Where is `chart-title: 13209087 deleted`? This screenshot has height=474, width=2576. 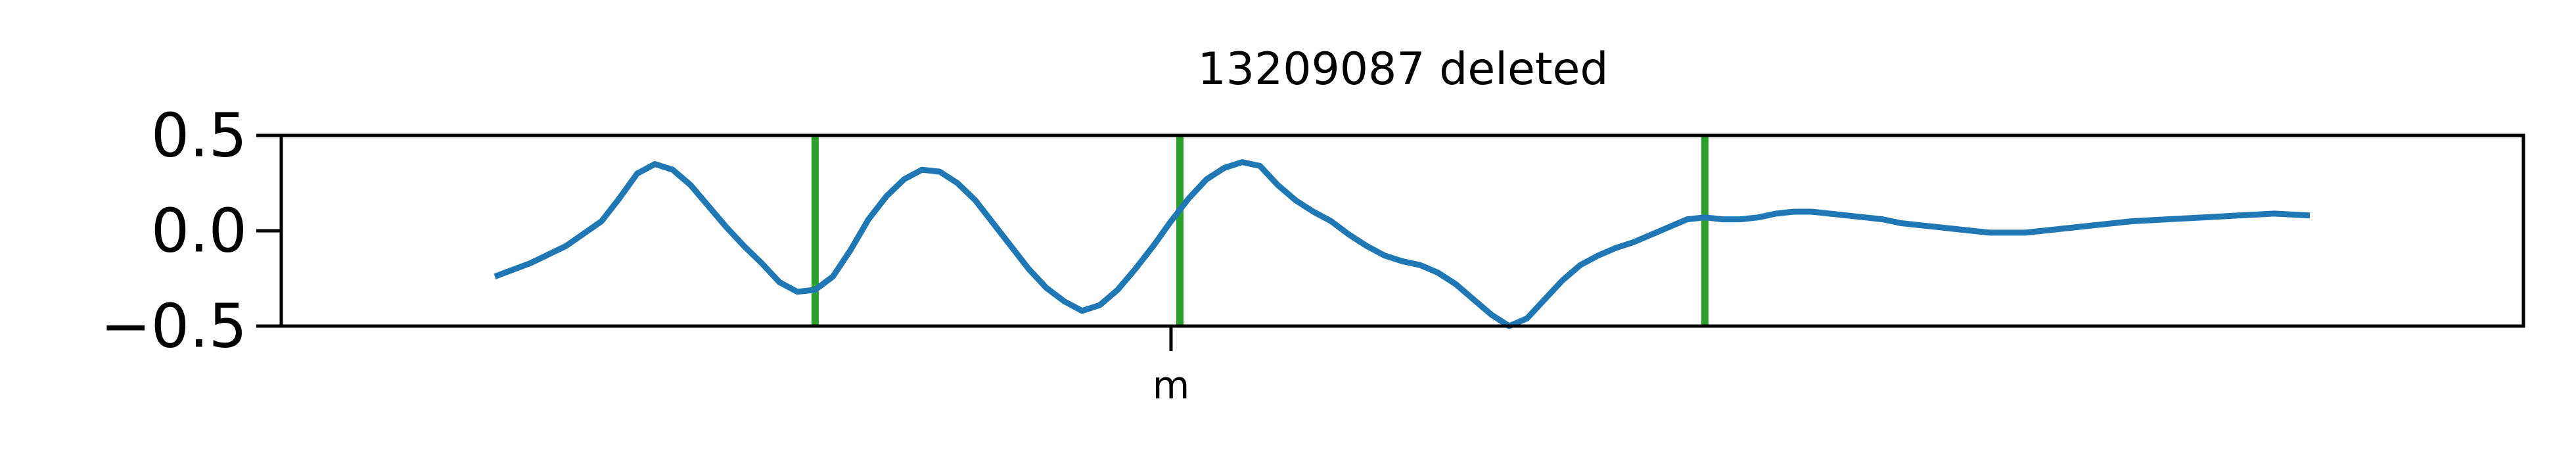
chart-title: 13209087 deleted is located at coordinates (1403, 69).